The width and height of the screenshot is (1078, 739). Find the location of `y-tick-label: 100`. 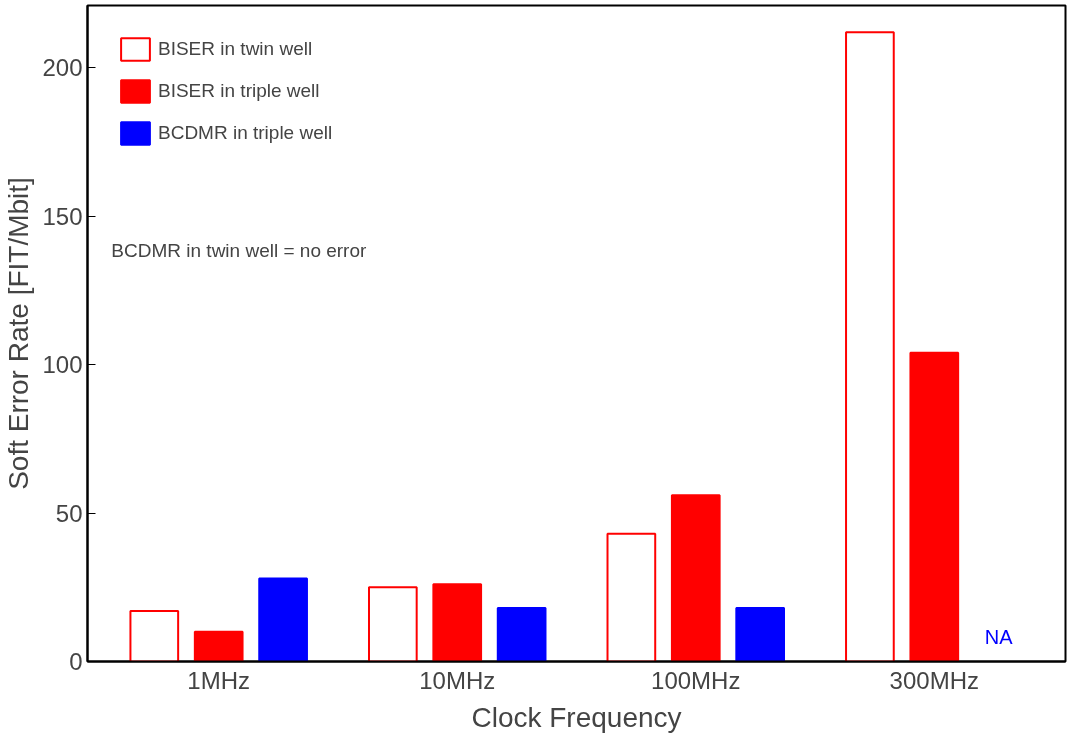

y-tick-label: 100 is located at coordinates (62, 365).